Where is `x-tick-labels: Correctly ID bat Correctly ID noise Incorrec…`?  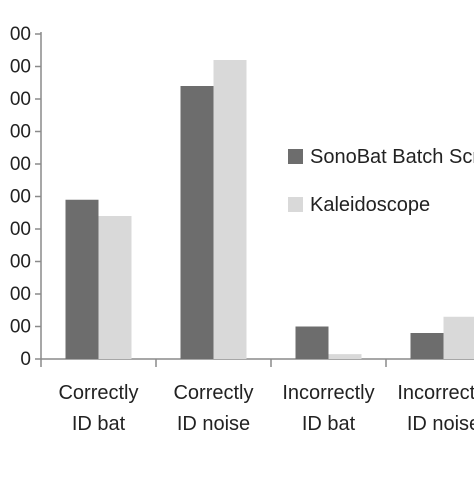 x-tick-labels: Correctly ID bat Correctly ID noise Incorrec… is located at coordinates (266, 408).